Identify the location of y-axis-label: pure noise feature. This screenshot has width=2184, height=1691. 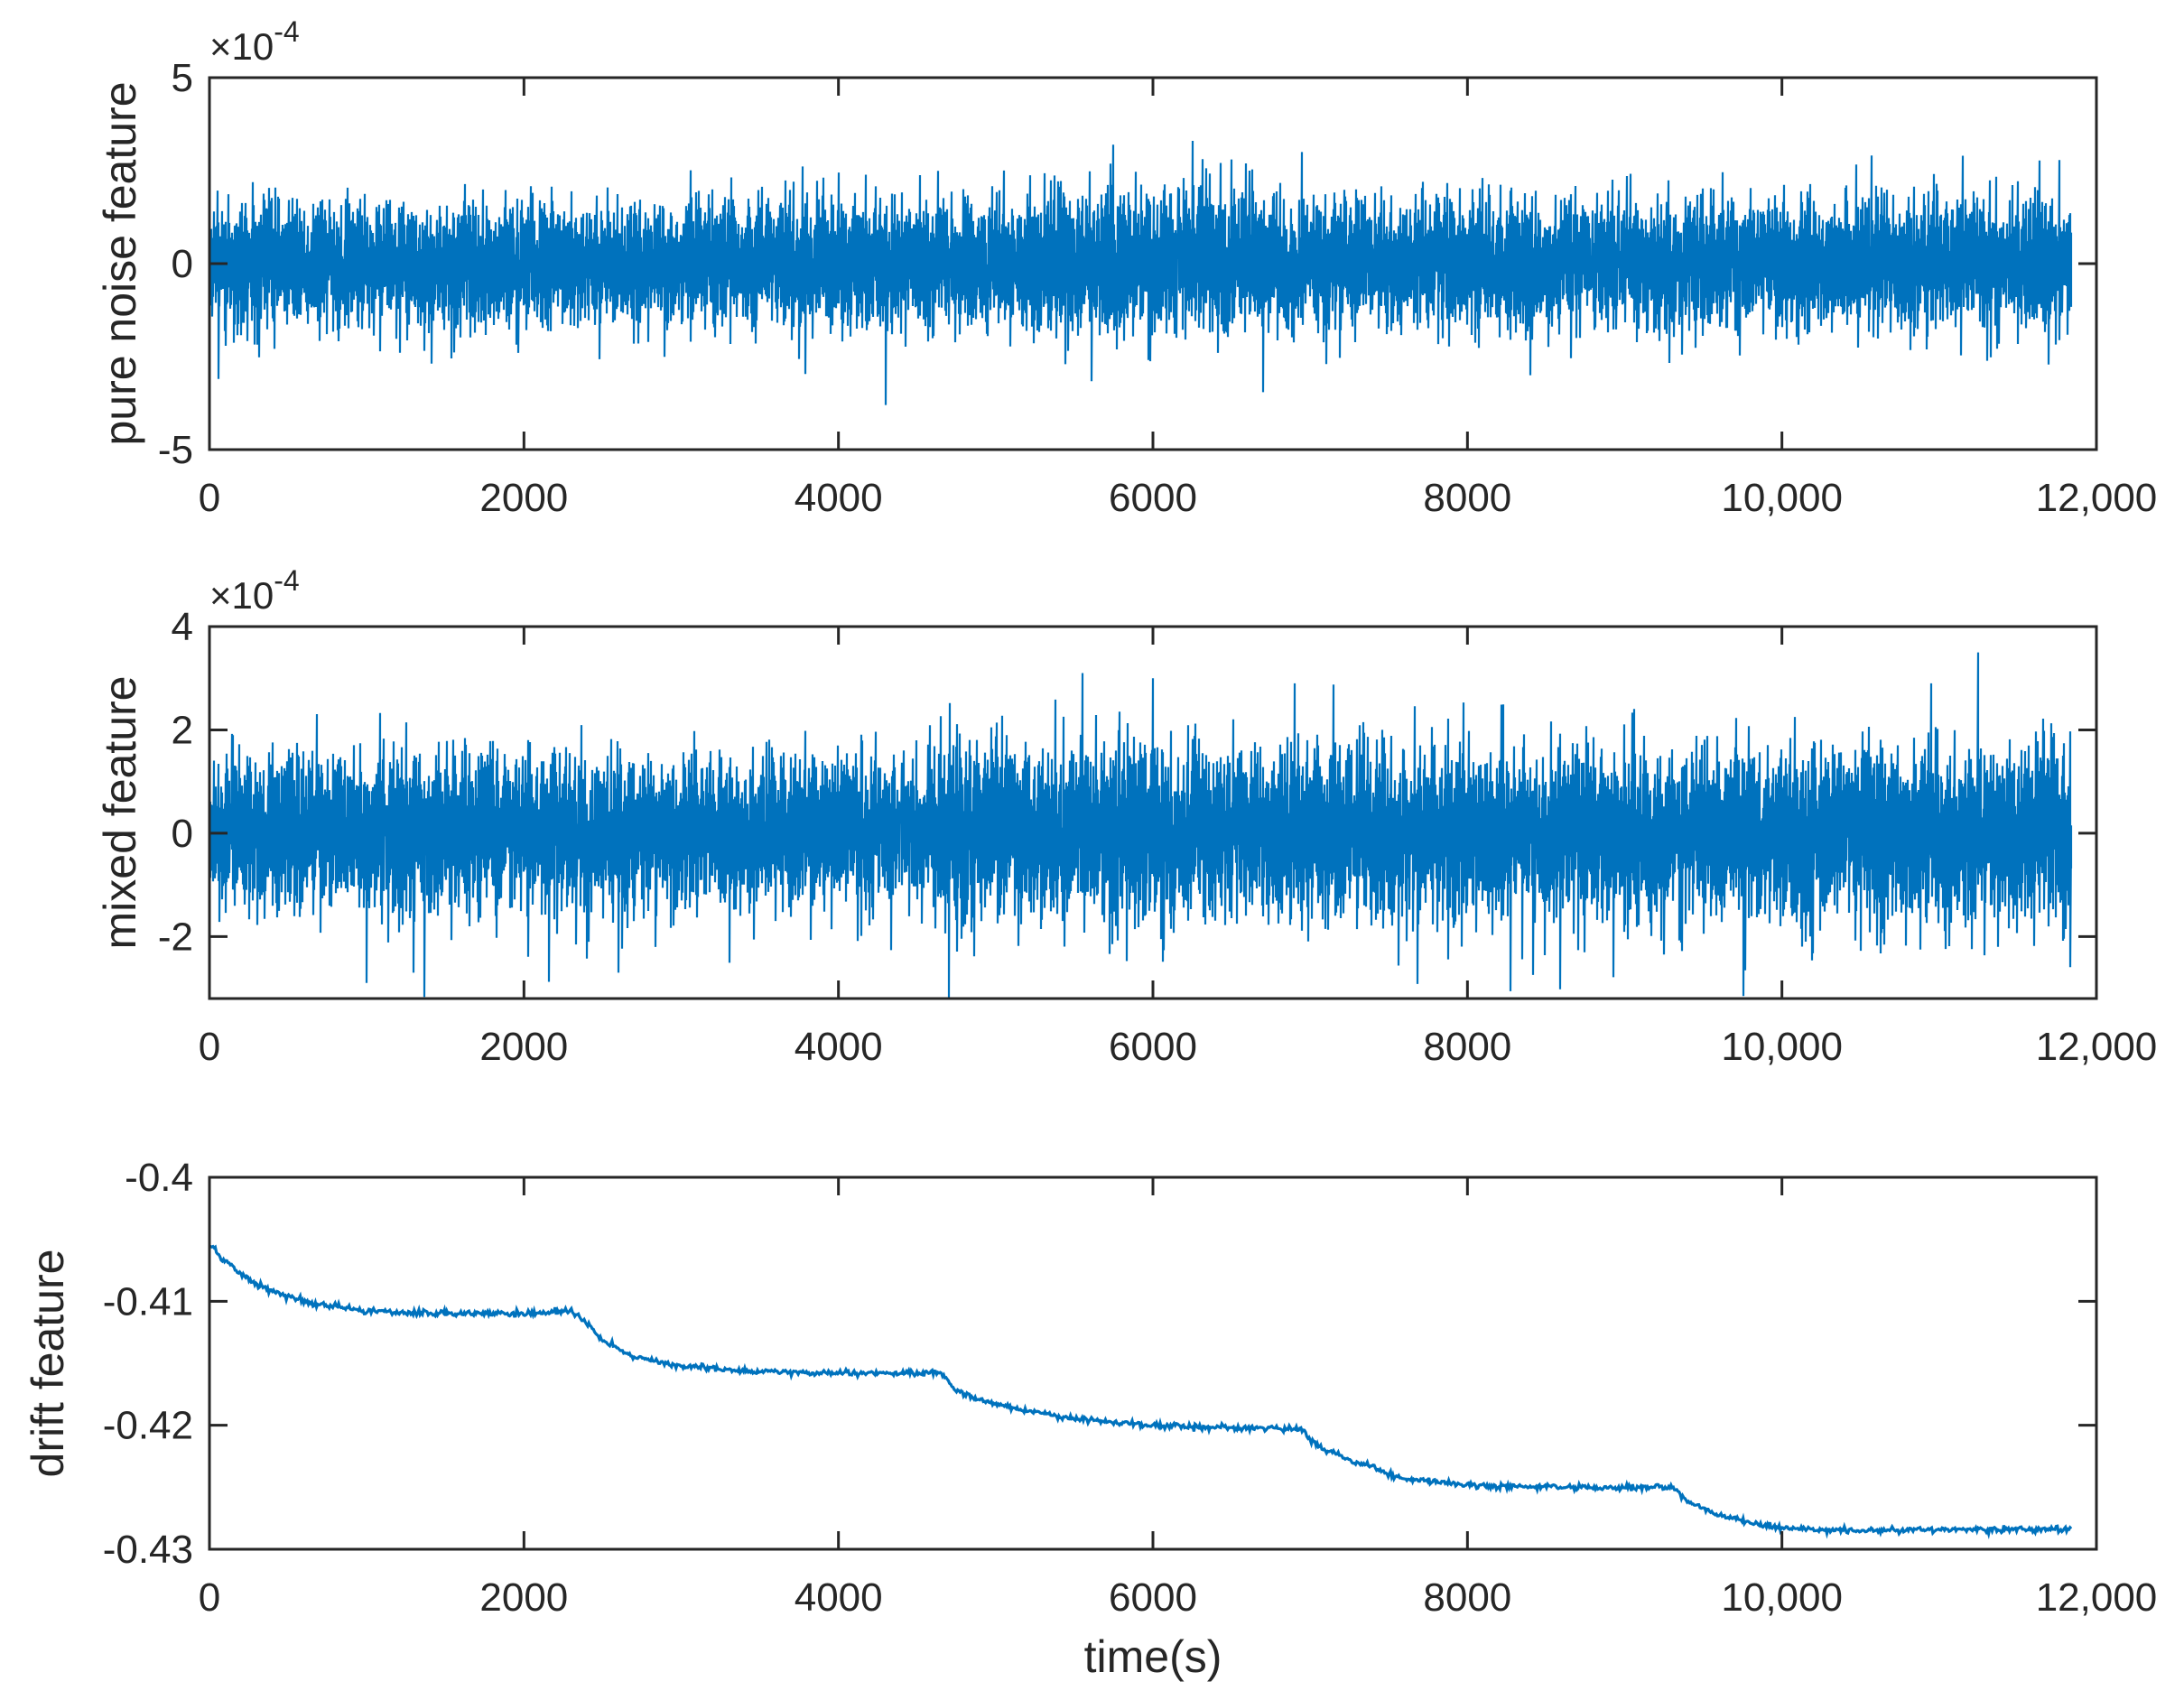
(120, 263).